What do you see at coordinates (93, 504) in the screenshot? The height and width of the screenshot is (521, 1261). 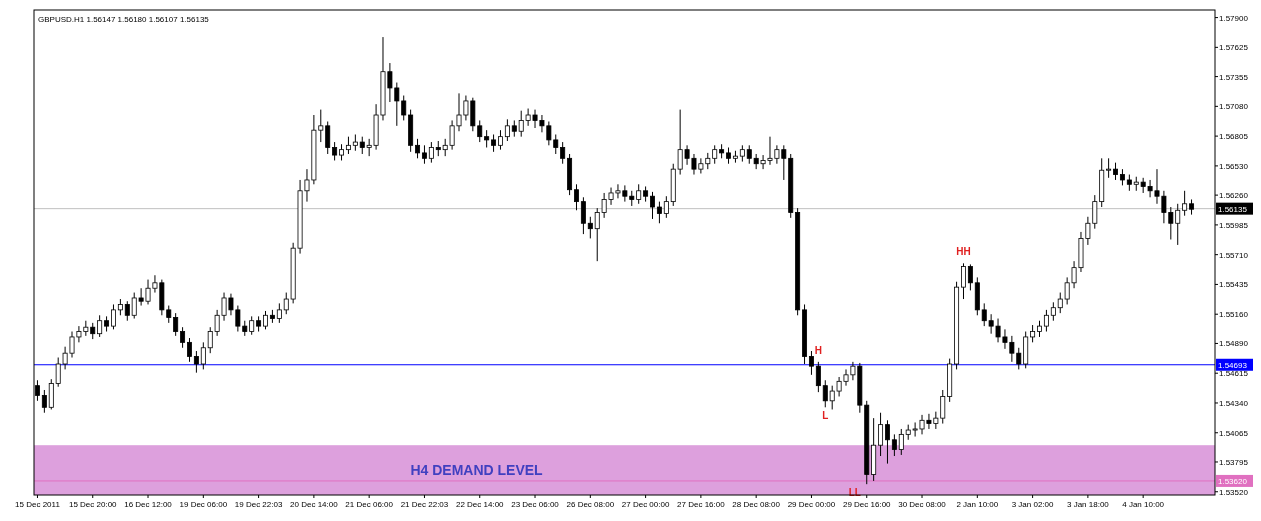 I see `x-tick-label: 15 Dec 20:00` at bounding box center [93, 504].